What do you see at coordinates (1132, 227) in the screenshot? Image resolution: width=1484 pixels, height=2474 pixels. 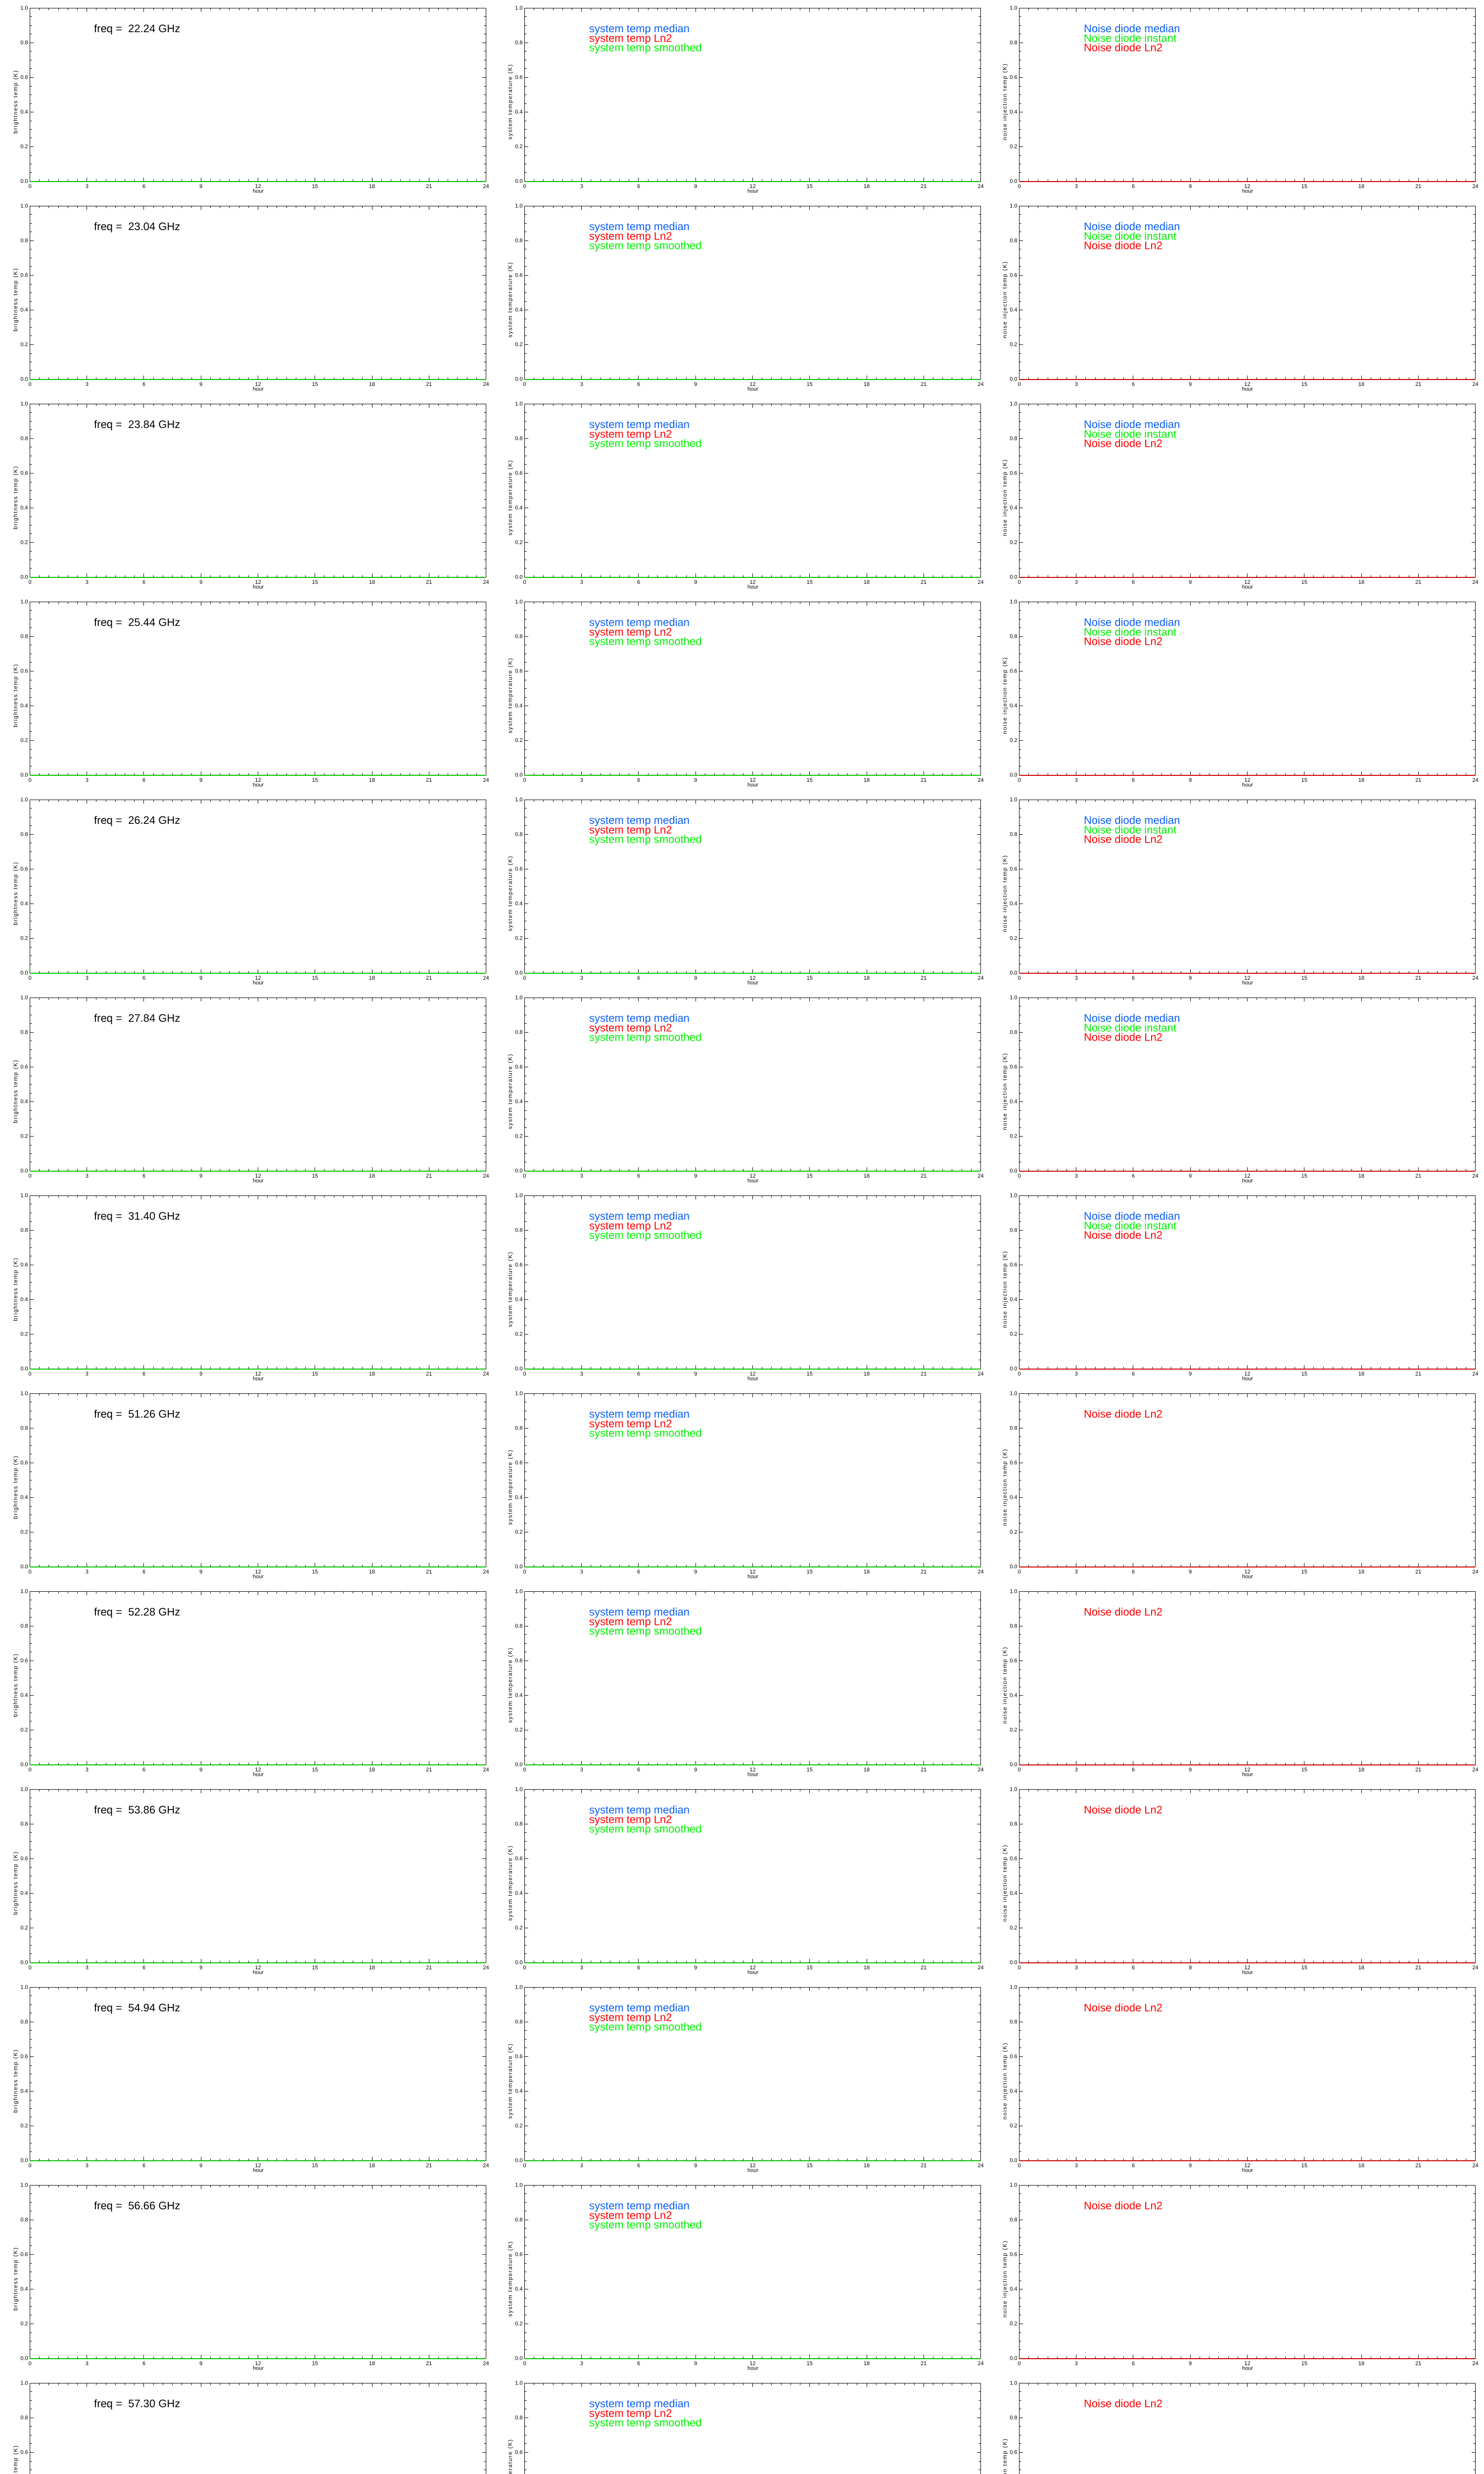 I see `svg-text: Noise diode median` at bounding box center [1132, 227].